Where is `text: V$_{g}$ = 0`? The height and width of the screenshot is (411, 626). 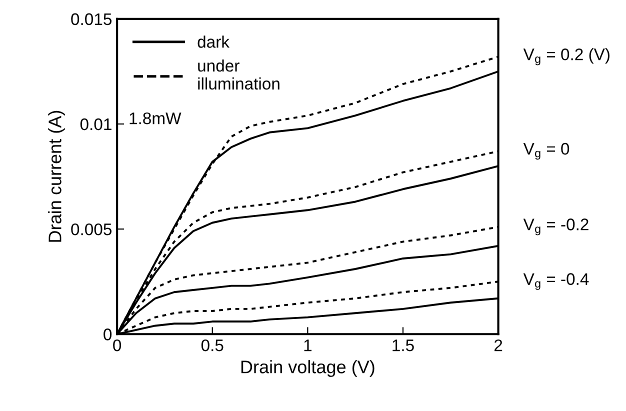 text: V$_{g}$ = 0 is located at coordinates (546, 151).